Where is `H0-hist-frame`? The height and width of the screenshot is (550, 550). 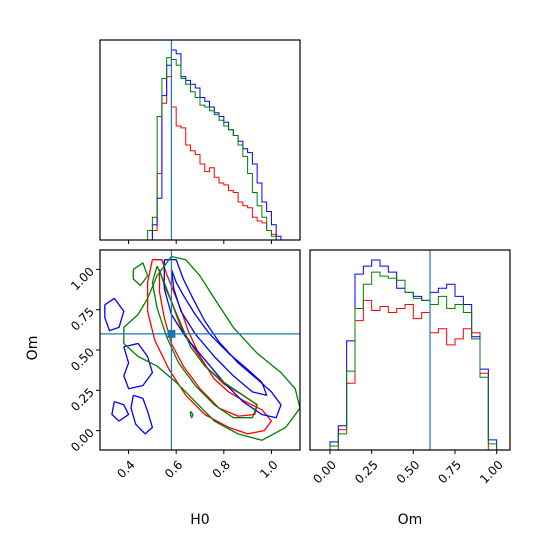 H0-hist-frame is located at coordinates (200, 140).